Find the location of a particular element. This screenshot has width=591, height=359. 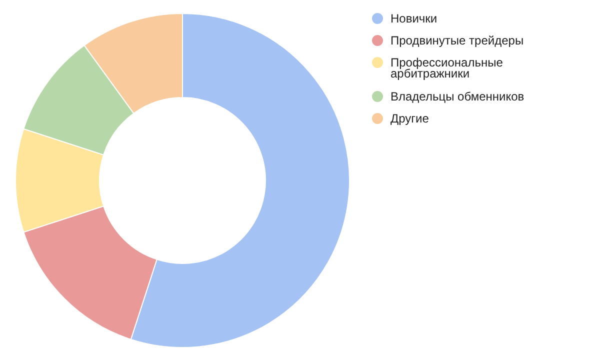

legend-label: Новички is located at coordinates (414, 19).